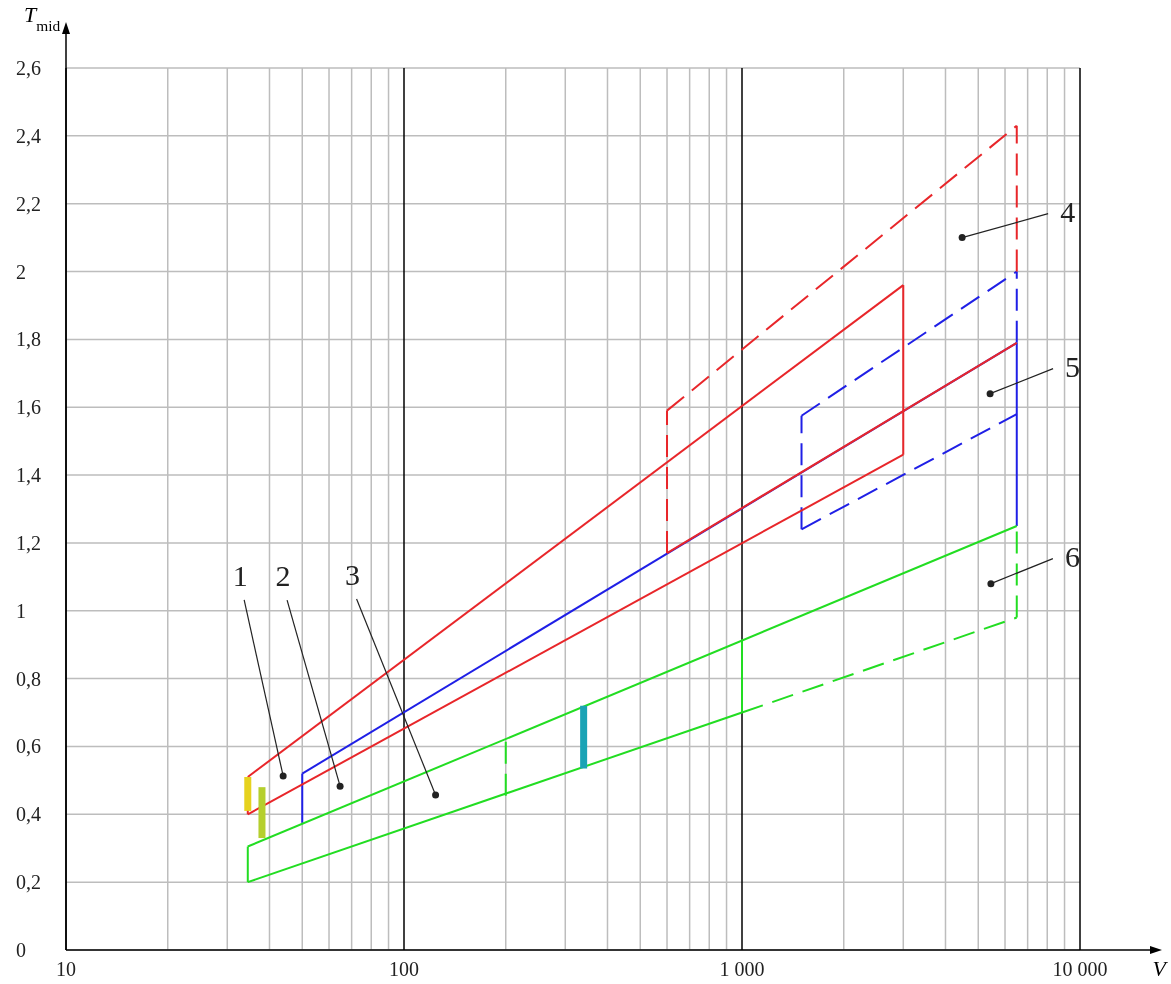 This screenshot has width=1171, height=984. I want to click on annotation: 4, so click(1068, 211).